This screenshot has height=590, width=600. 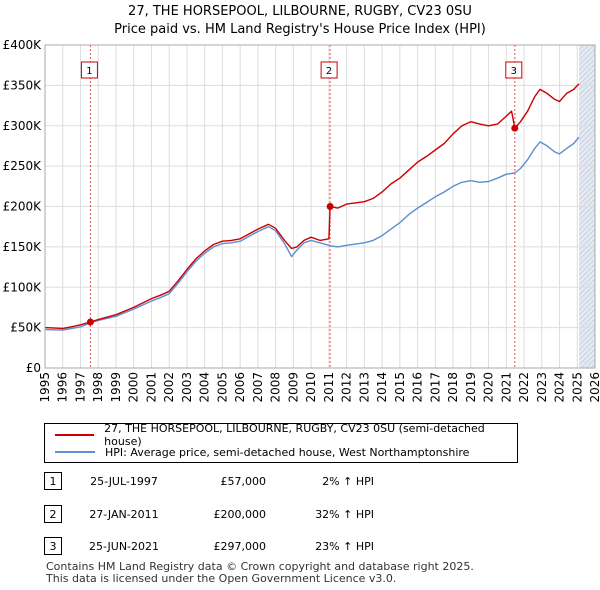 I want to click on x-tick-label: 2020, so click(x=489, y=387).